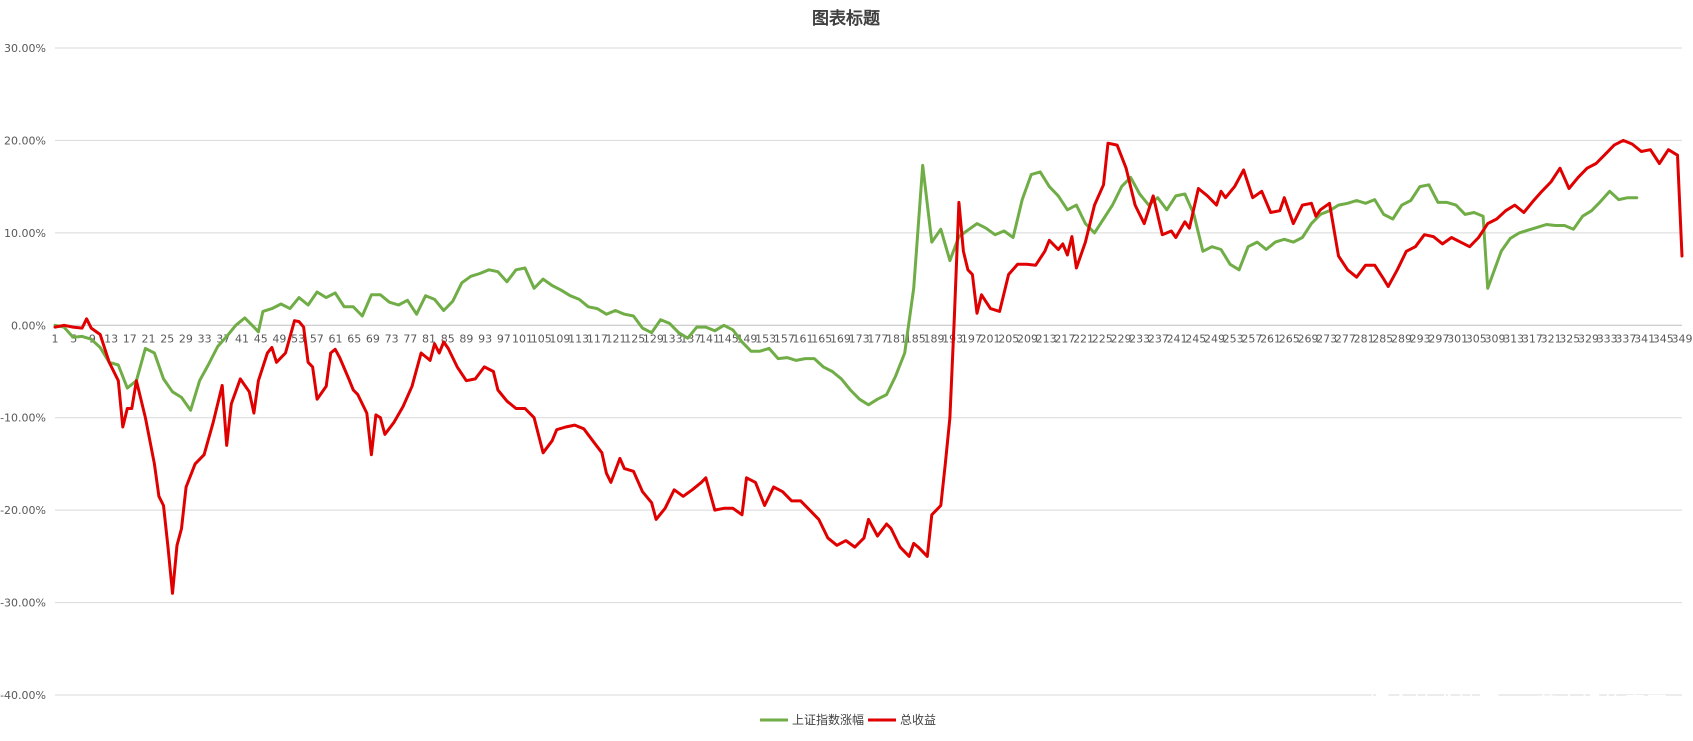 The width and height of the screenshot is (1693, 741). What do you see at coordinates (25, 233) in the screenshot?
I see `y-tick-label: 10.00%` at bounding box center [25, 233].